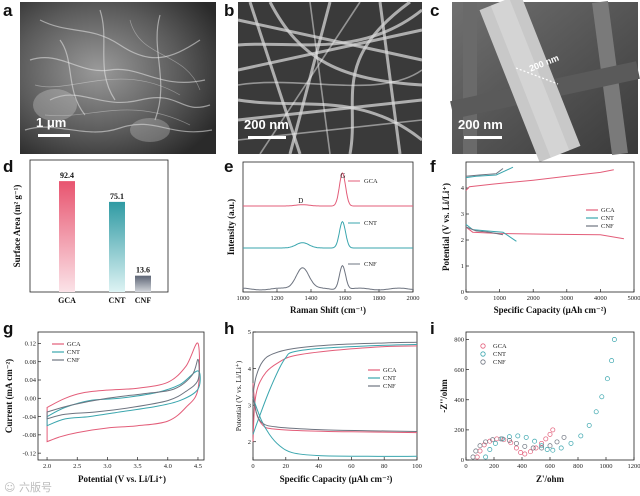 The width and height of the screenshot is (640, 496). Describe the element at coordinates (107, 466) in the screenshot. I see `x-tick-label-g: 3.0` at that location.